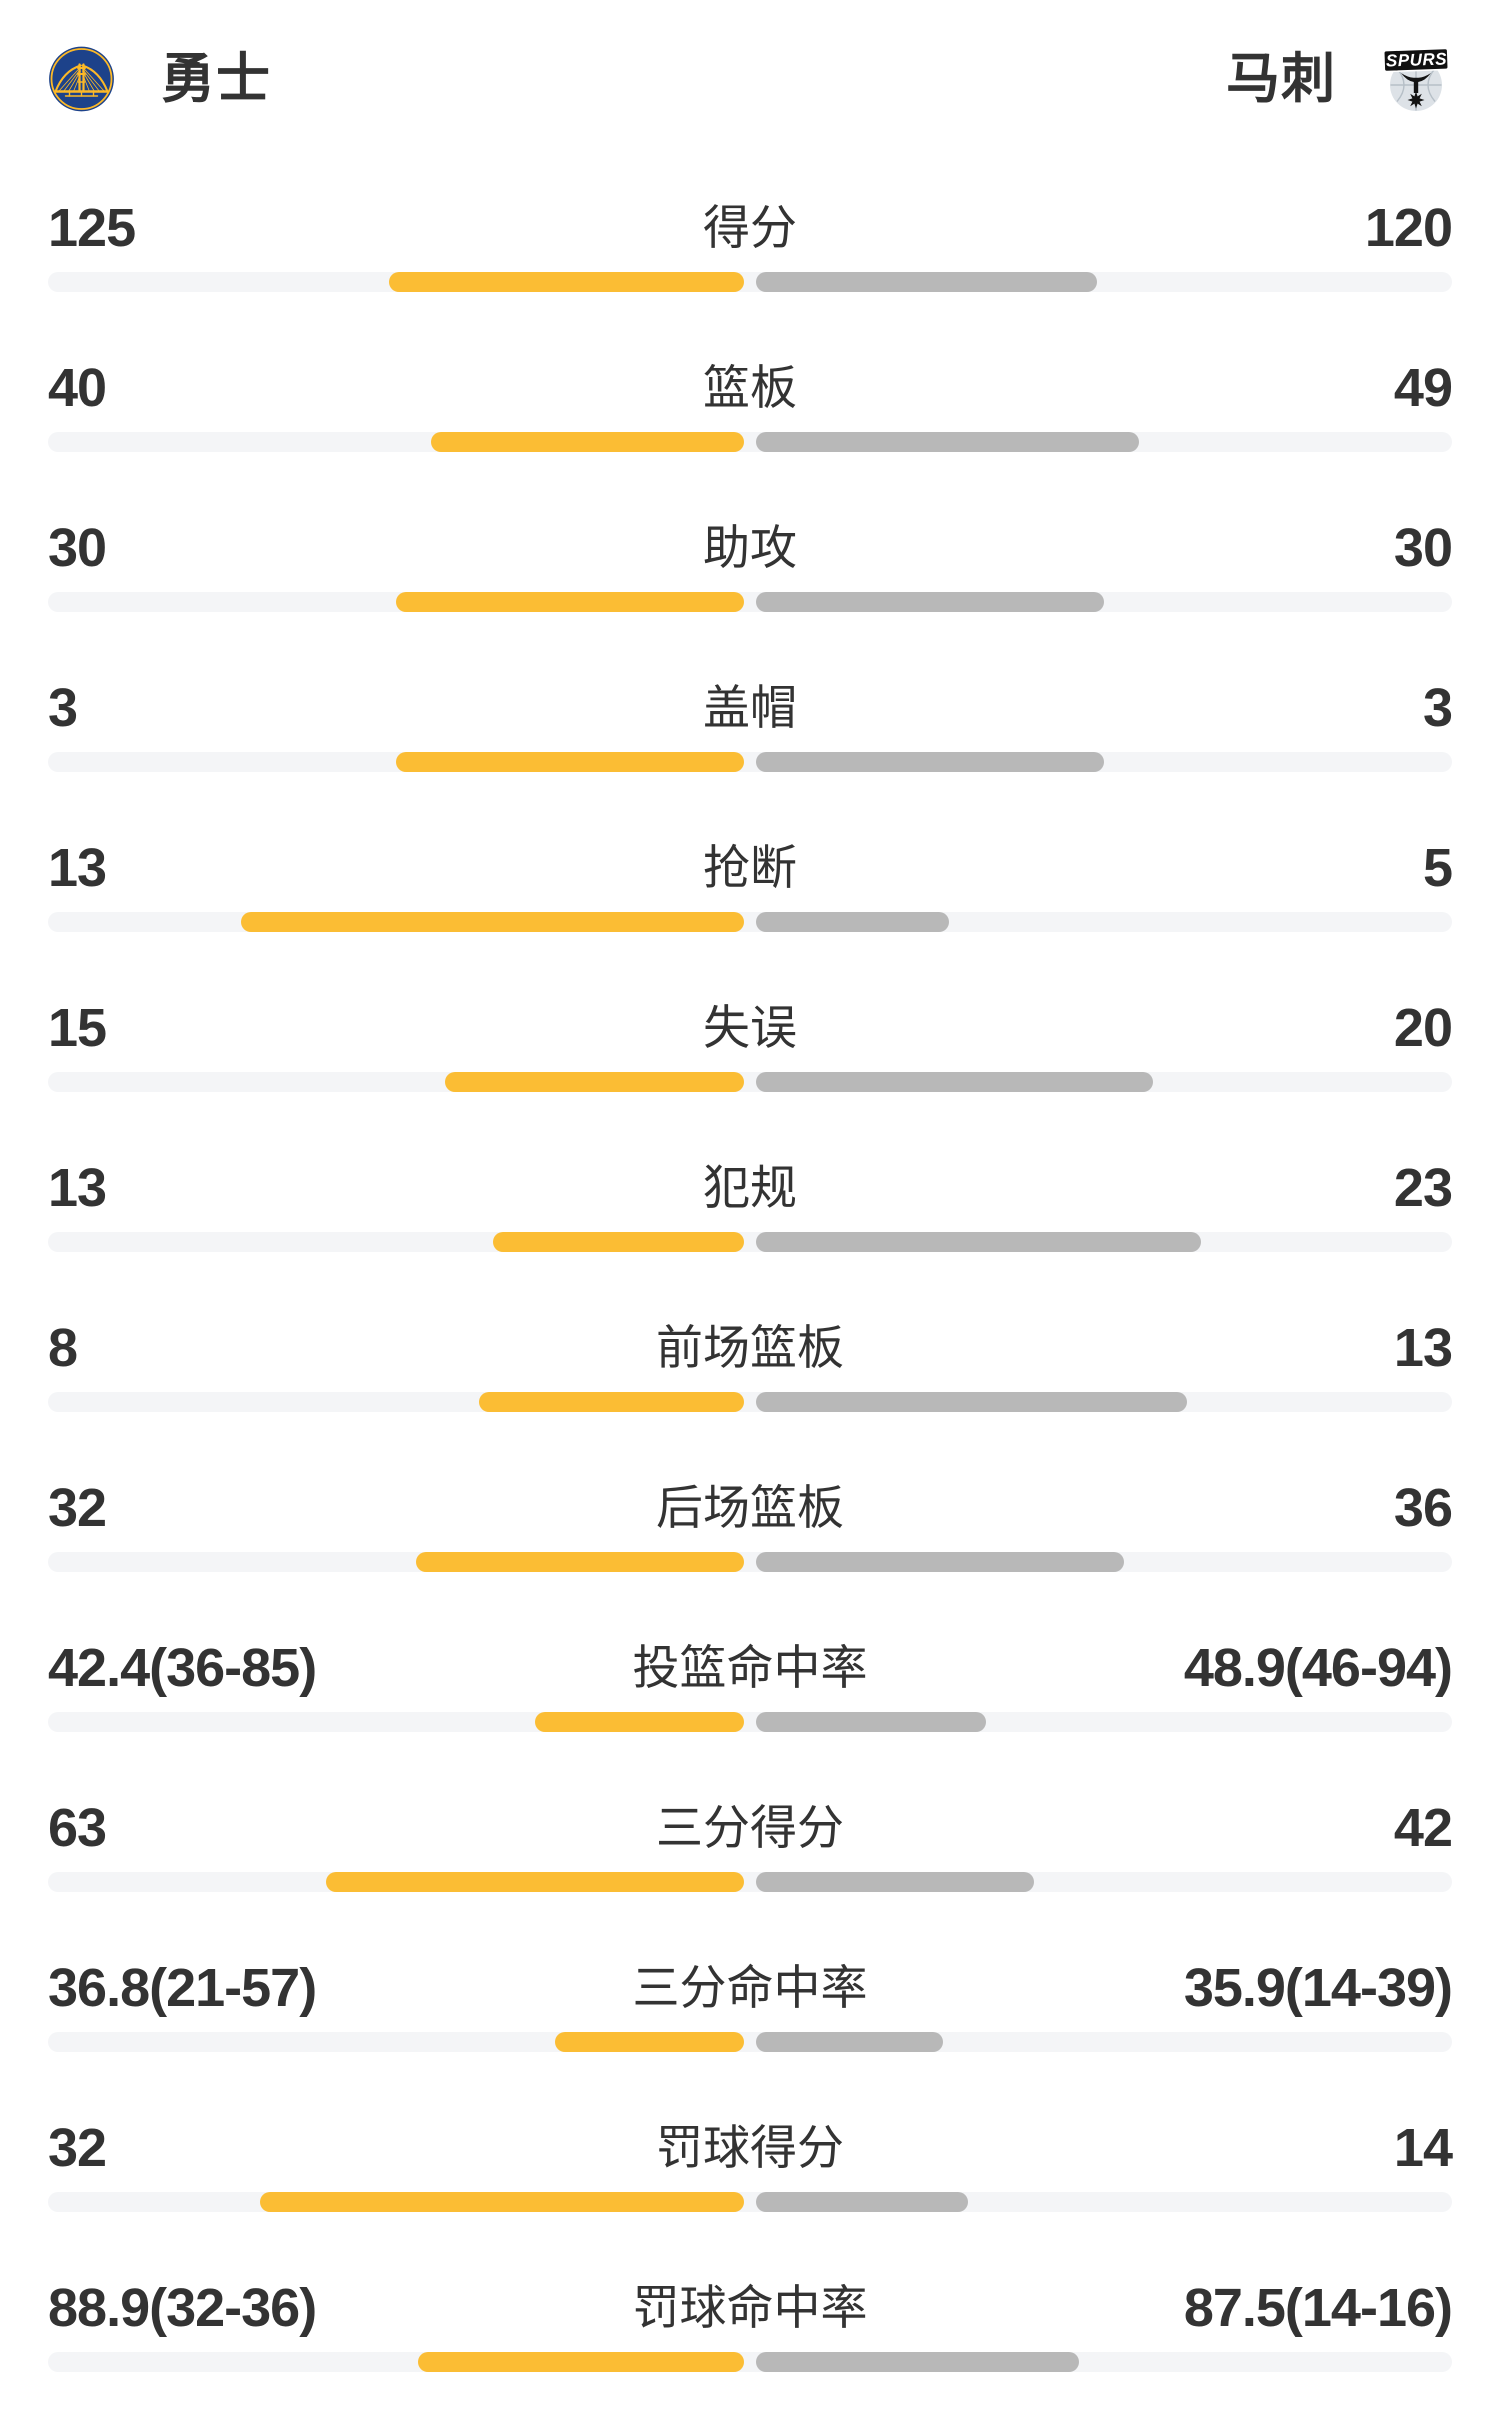  I want to click on spurs-logo: SPURS, so click(1416, 79).